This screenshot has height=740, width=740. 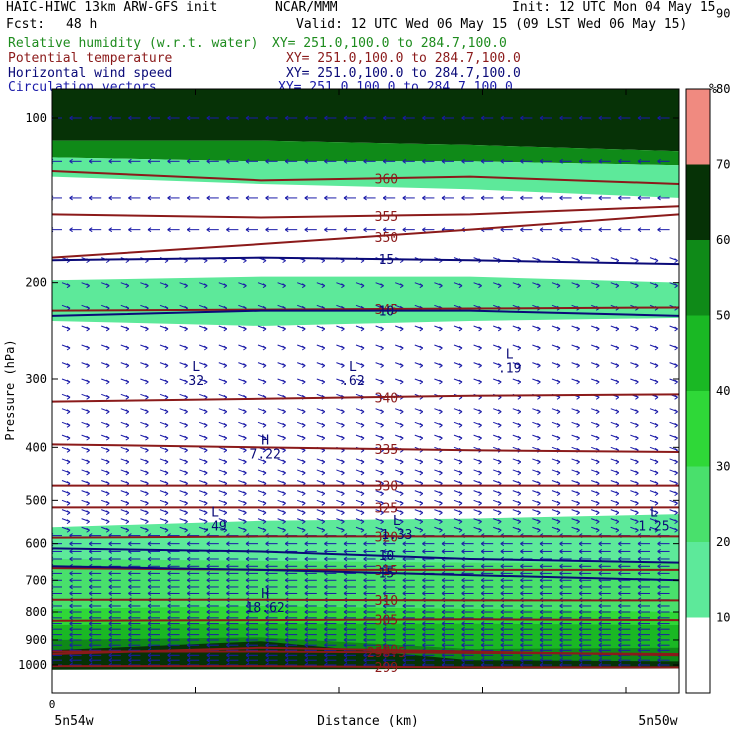 What do you see at coordinates (653, 526) in the screenshot?
I see `extremum-value-6: 1.25` at bounding box center [653, 526].